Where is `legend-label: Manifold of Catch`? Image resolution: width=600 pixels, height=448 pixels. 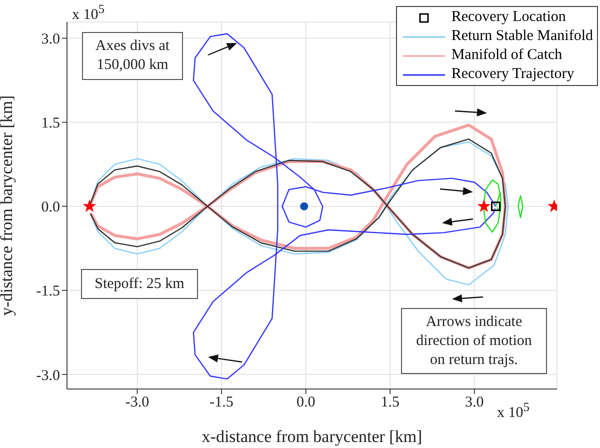
legend-label: Manifold of Catch is located at coordinates (506, 55).